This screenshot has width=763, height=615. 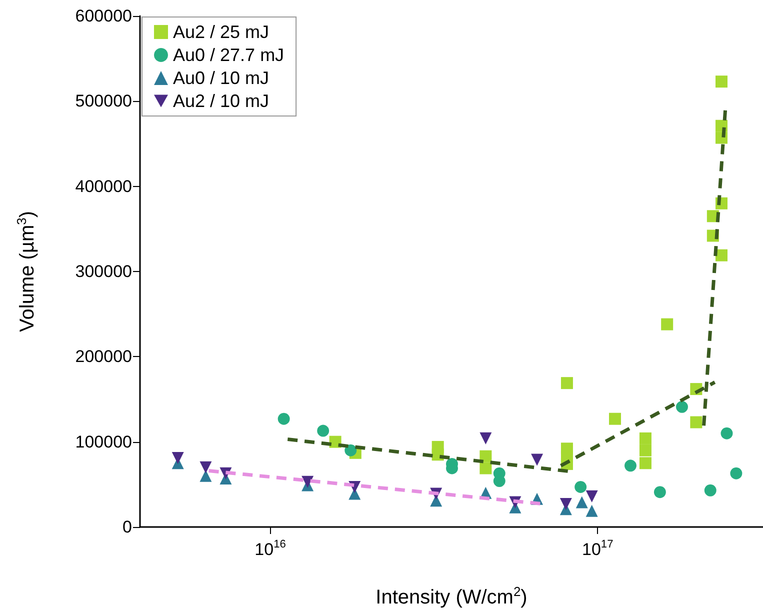 What do you see at coordinates (103, 356) in the screenshot?
I see `y-tick-label: 200000` at bounding box center [103, 356].